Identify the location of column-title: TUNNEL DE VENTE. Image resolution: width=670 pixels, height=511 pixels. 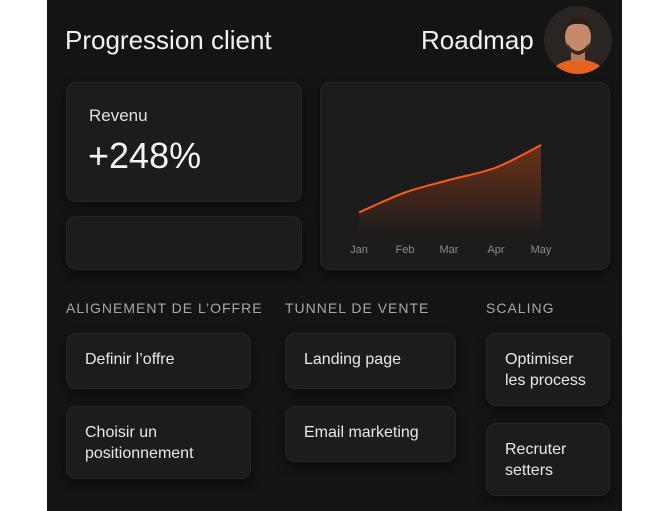
(357, 308).